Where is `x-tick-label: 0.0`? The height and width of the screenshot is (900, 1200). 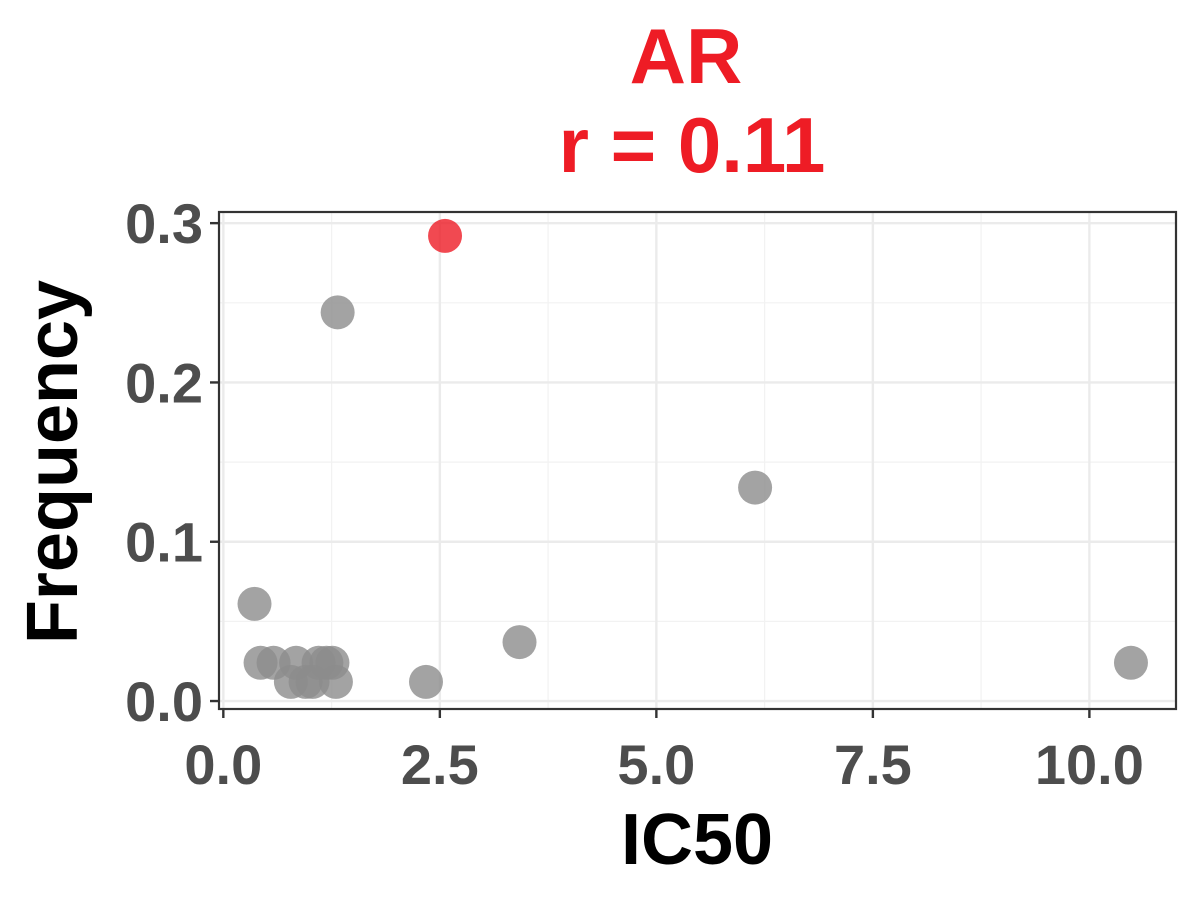
x-tick-label: 0.0 is located at coordinates (223, 764).